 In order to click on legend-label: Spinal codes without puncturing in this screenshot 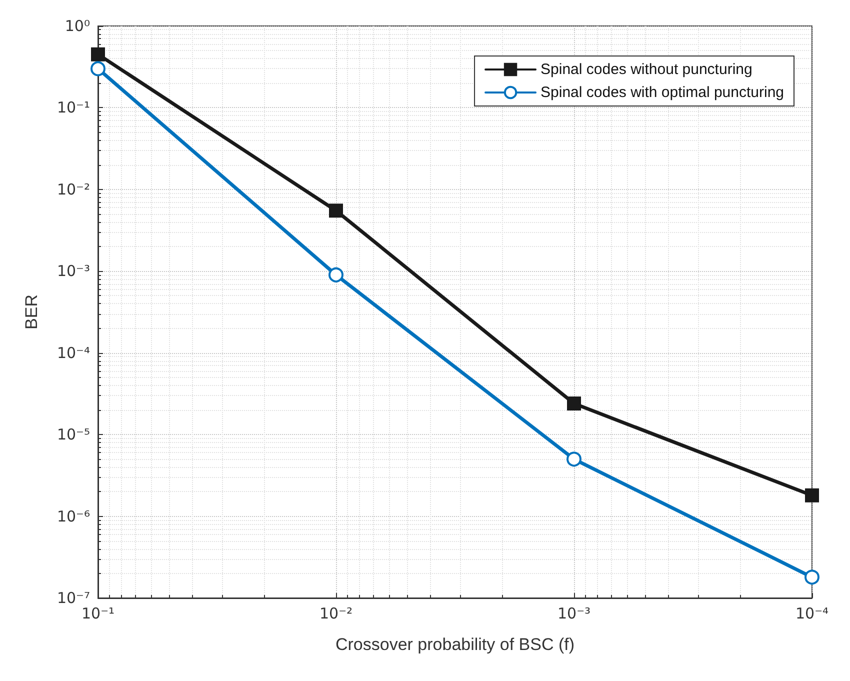, I will do `click(646, 69)`.